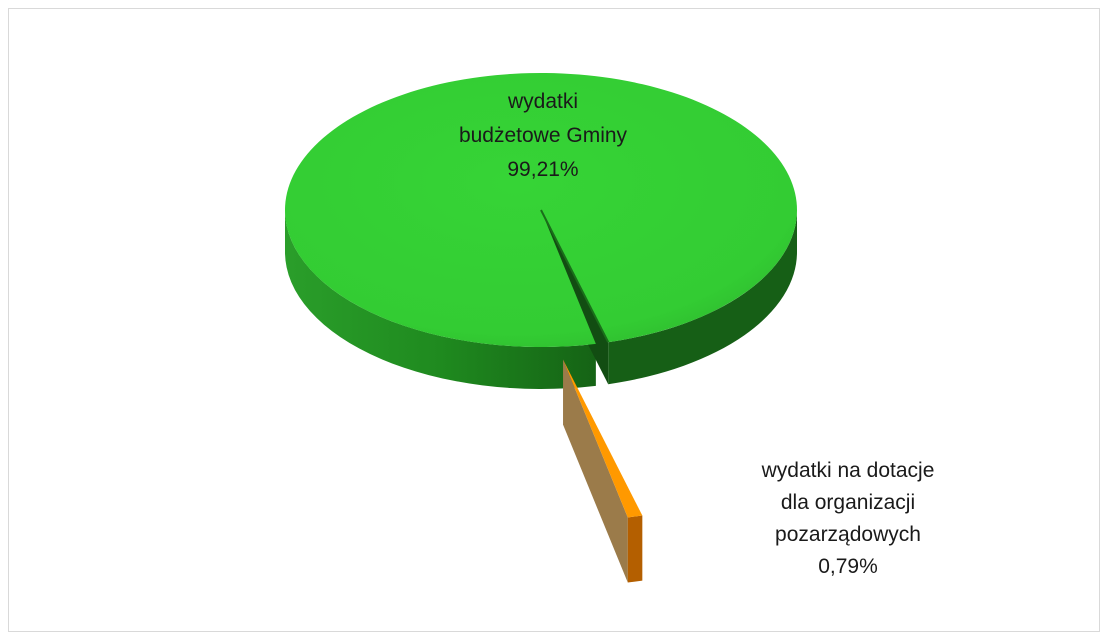  I want to click on slice-ngo-rim, so click(635, 549).